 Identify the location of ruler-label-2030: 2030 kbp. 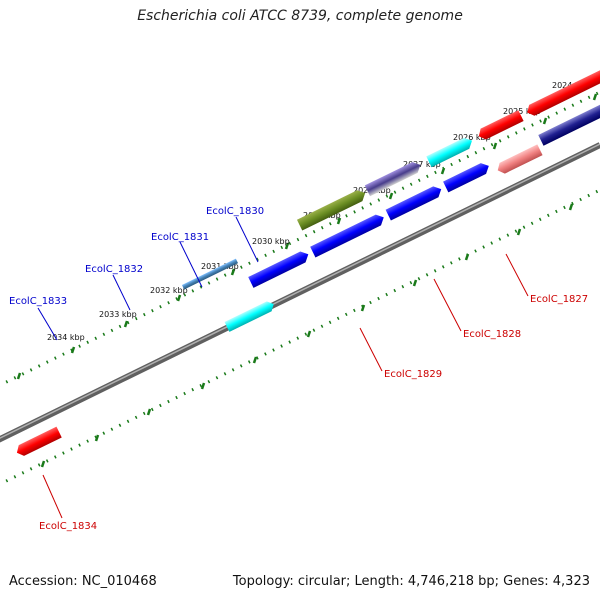
(271, 241).